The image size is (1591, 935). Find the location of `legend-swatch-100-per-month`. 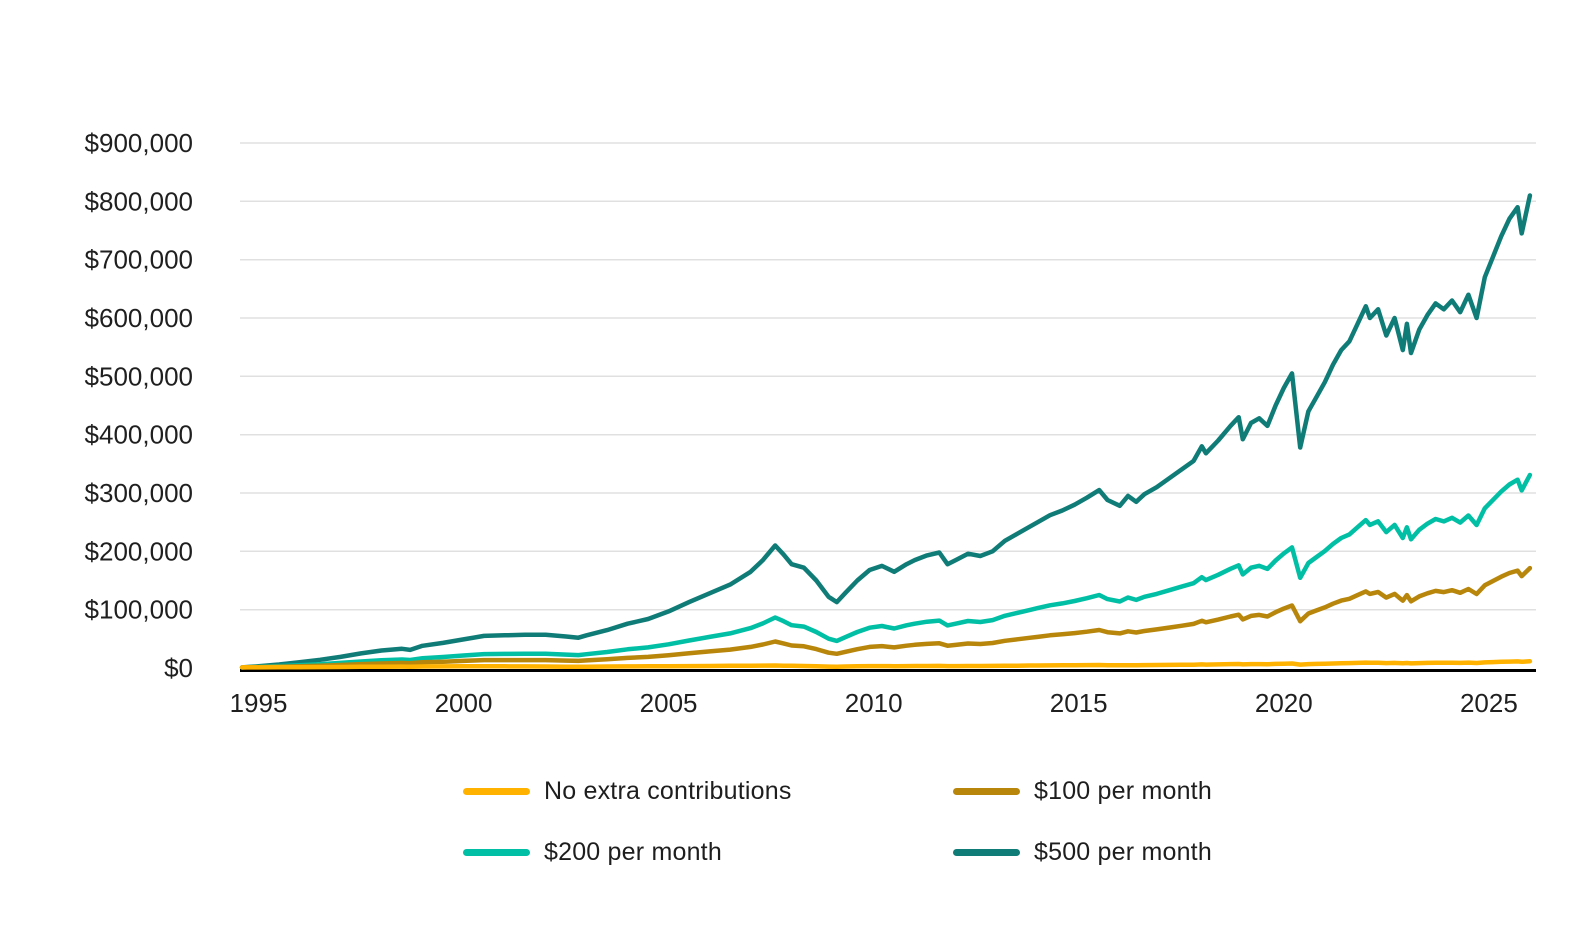

legend-swatch-100-per-month is located at coordinates (986, 791).